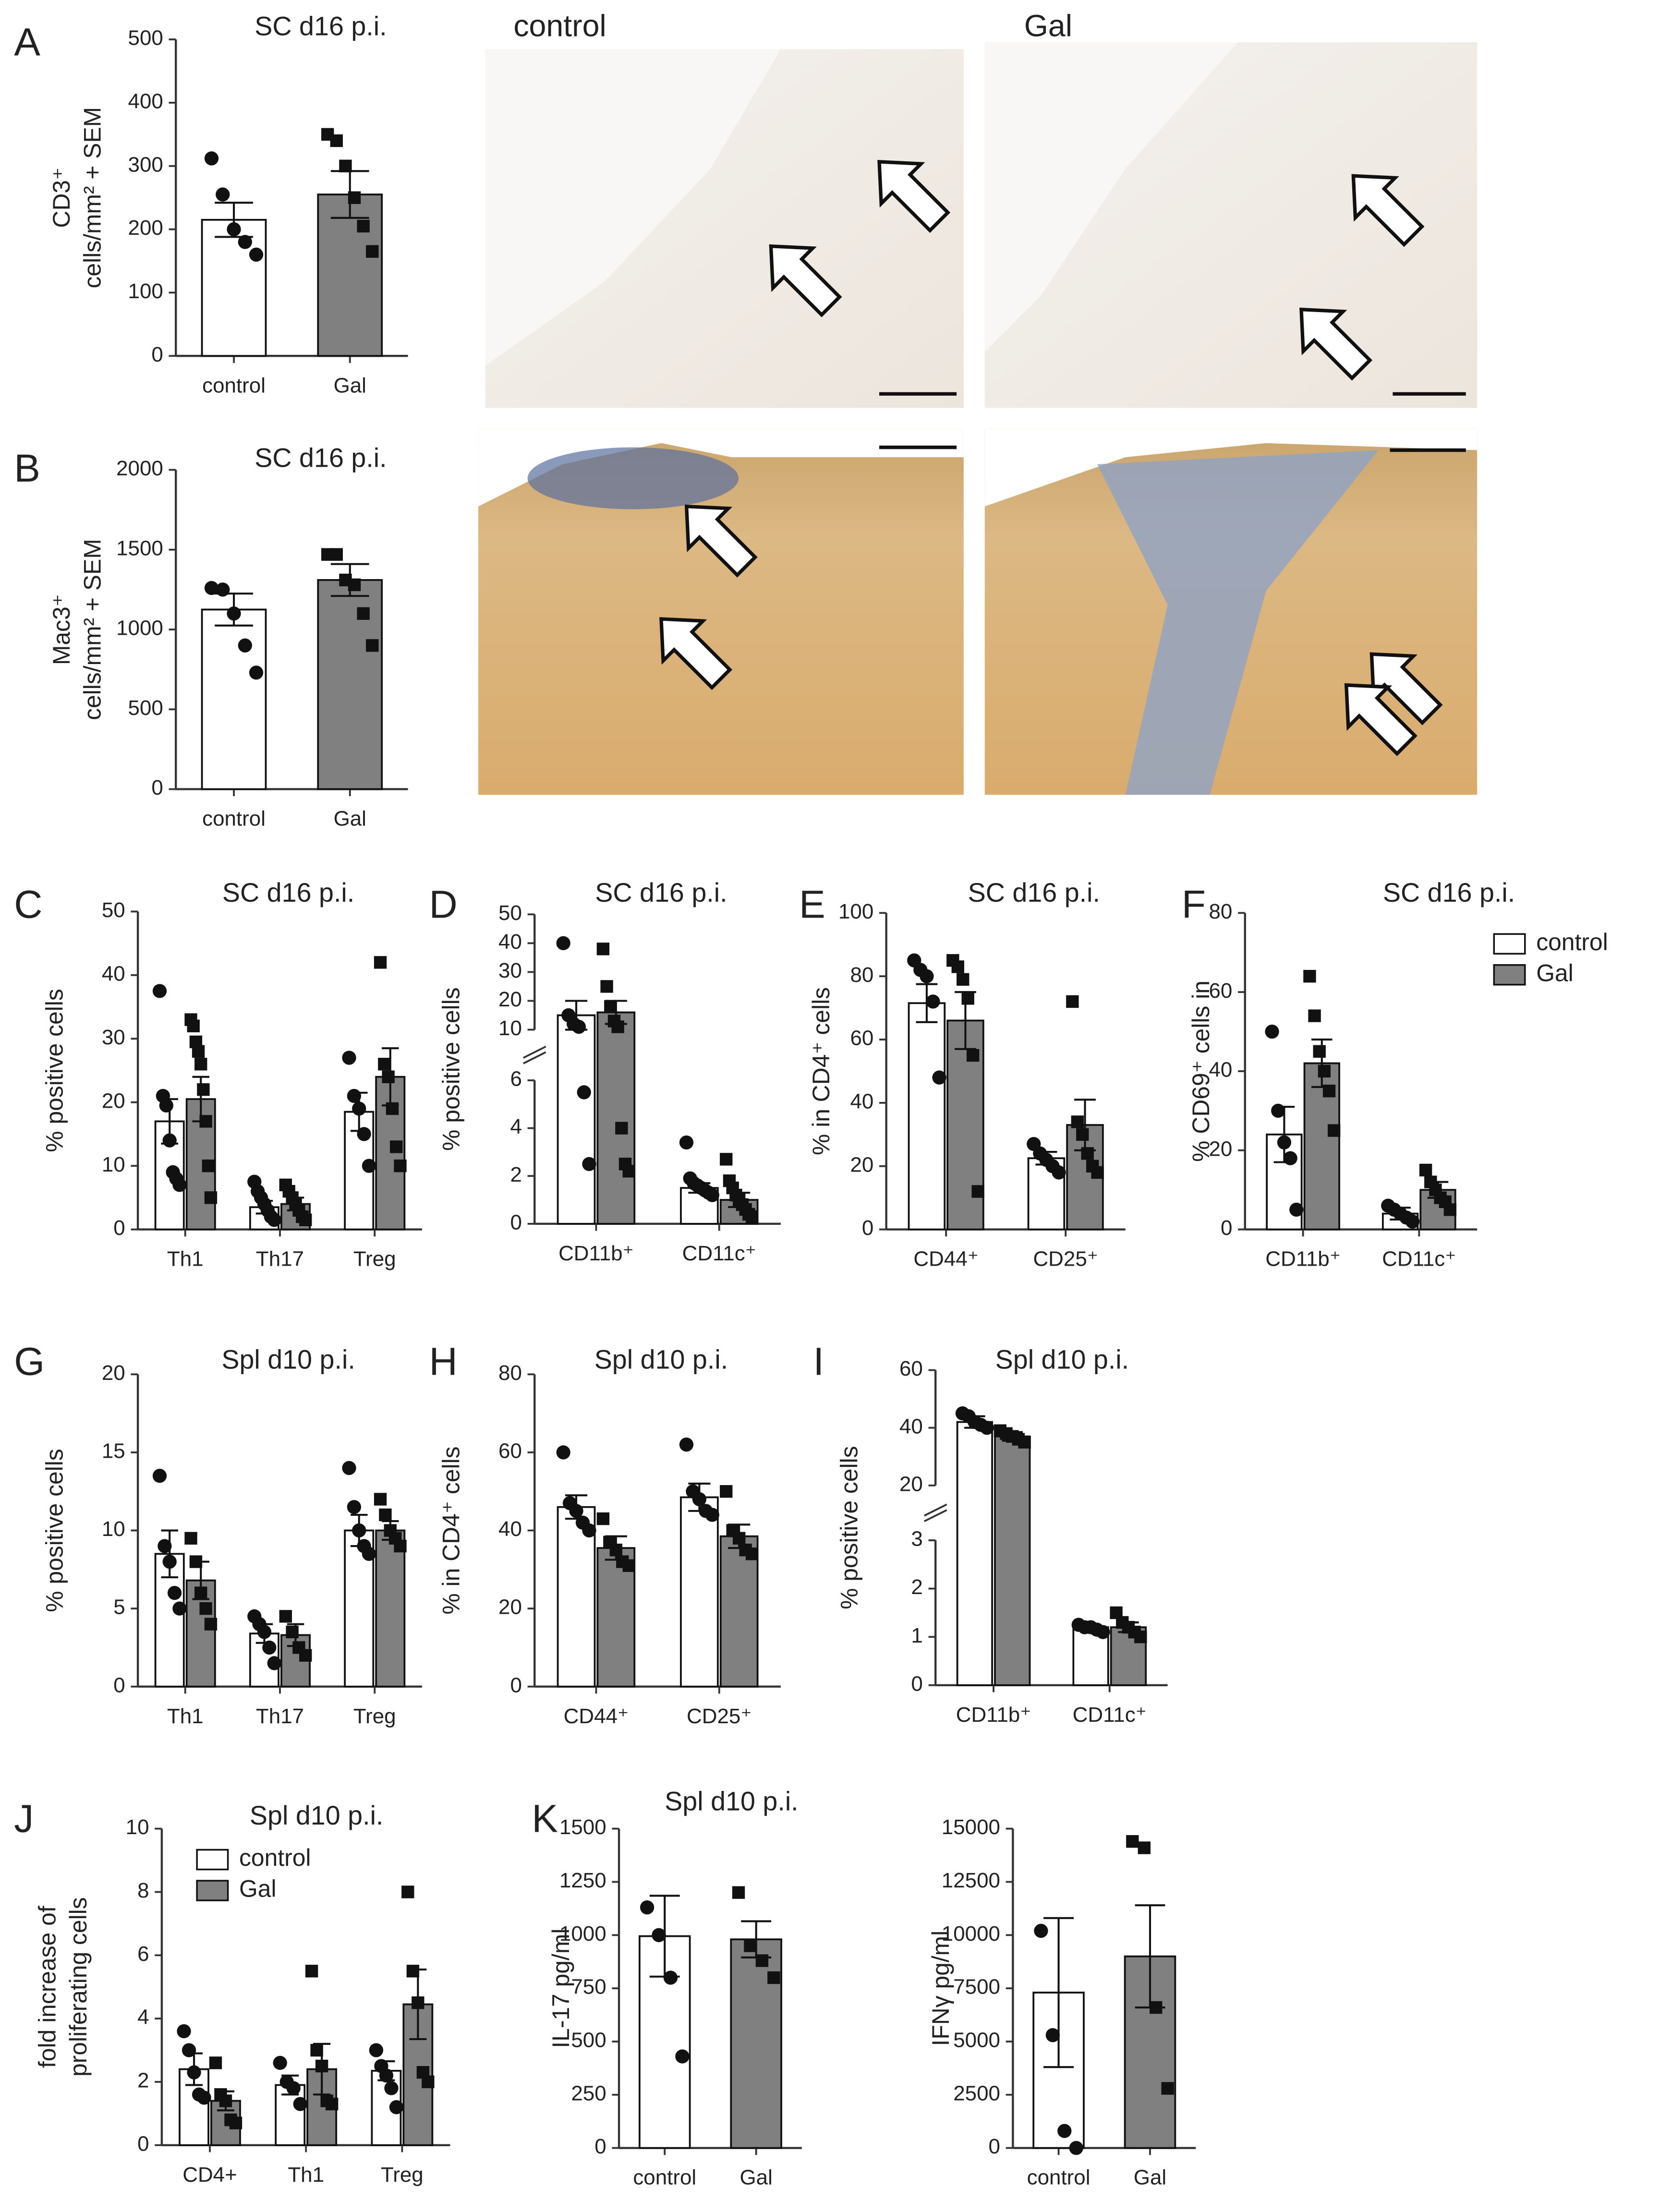 Image resolution: width=1660 pixels, height=2212 pixels. What do you see at coordinates (1419, 1259) in the screenshot?
I see `x-tick-label: CD11c⁺` at bounding box center [1419, 1259].